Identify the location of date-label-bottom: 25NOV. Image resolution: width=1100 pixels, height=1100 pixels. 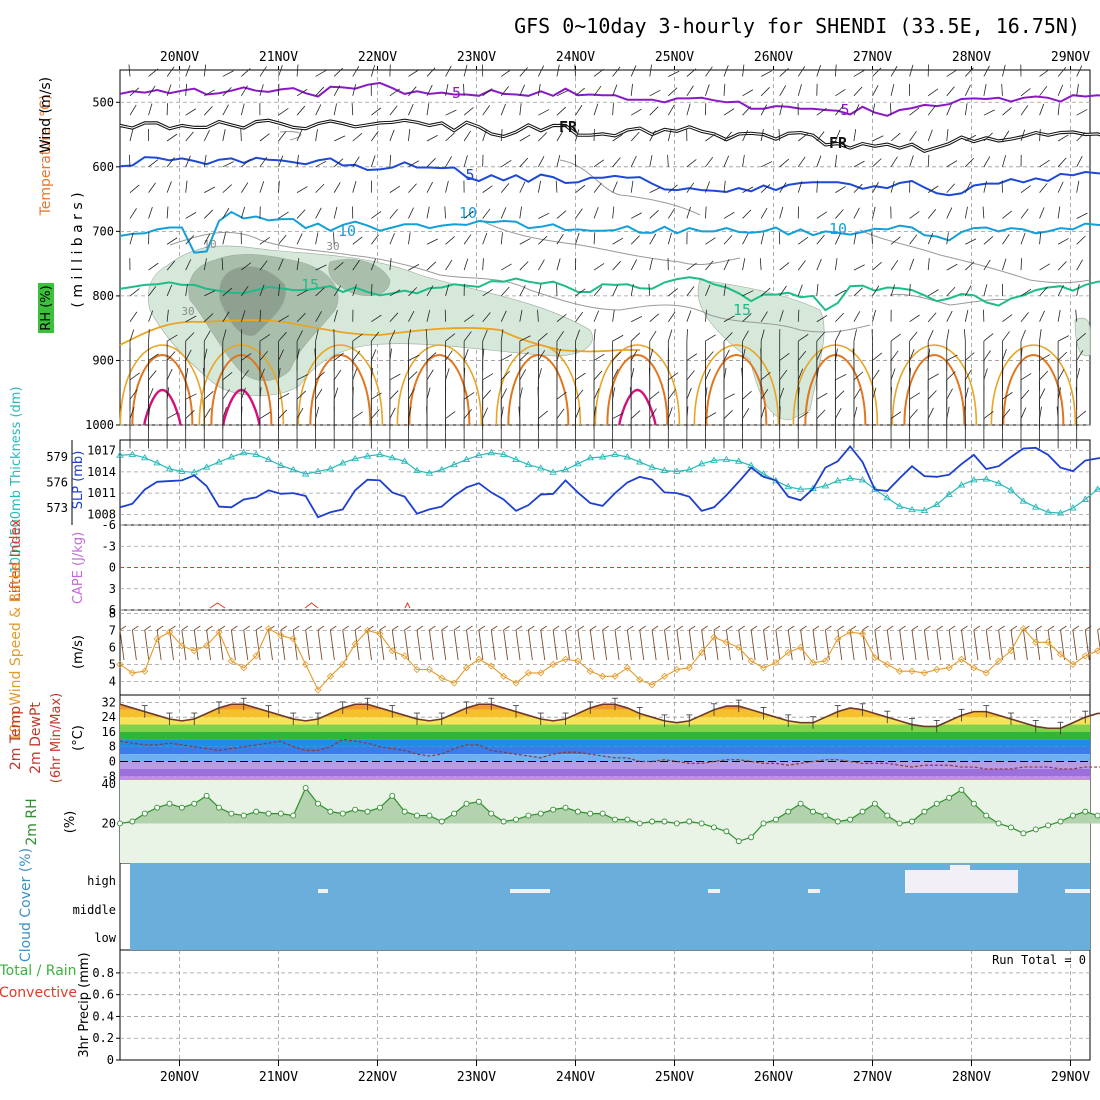
(674, 1077).